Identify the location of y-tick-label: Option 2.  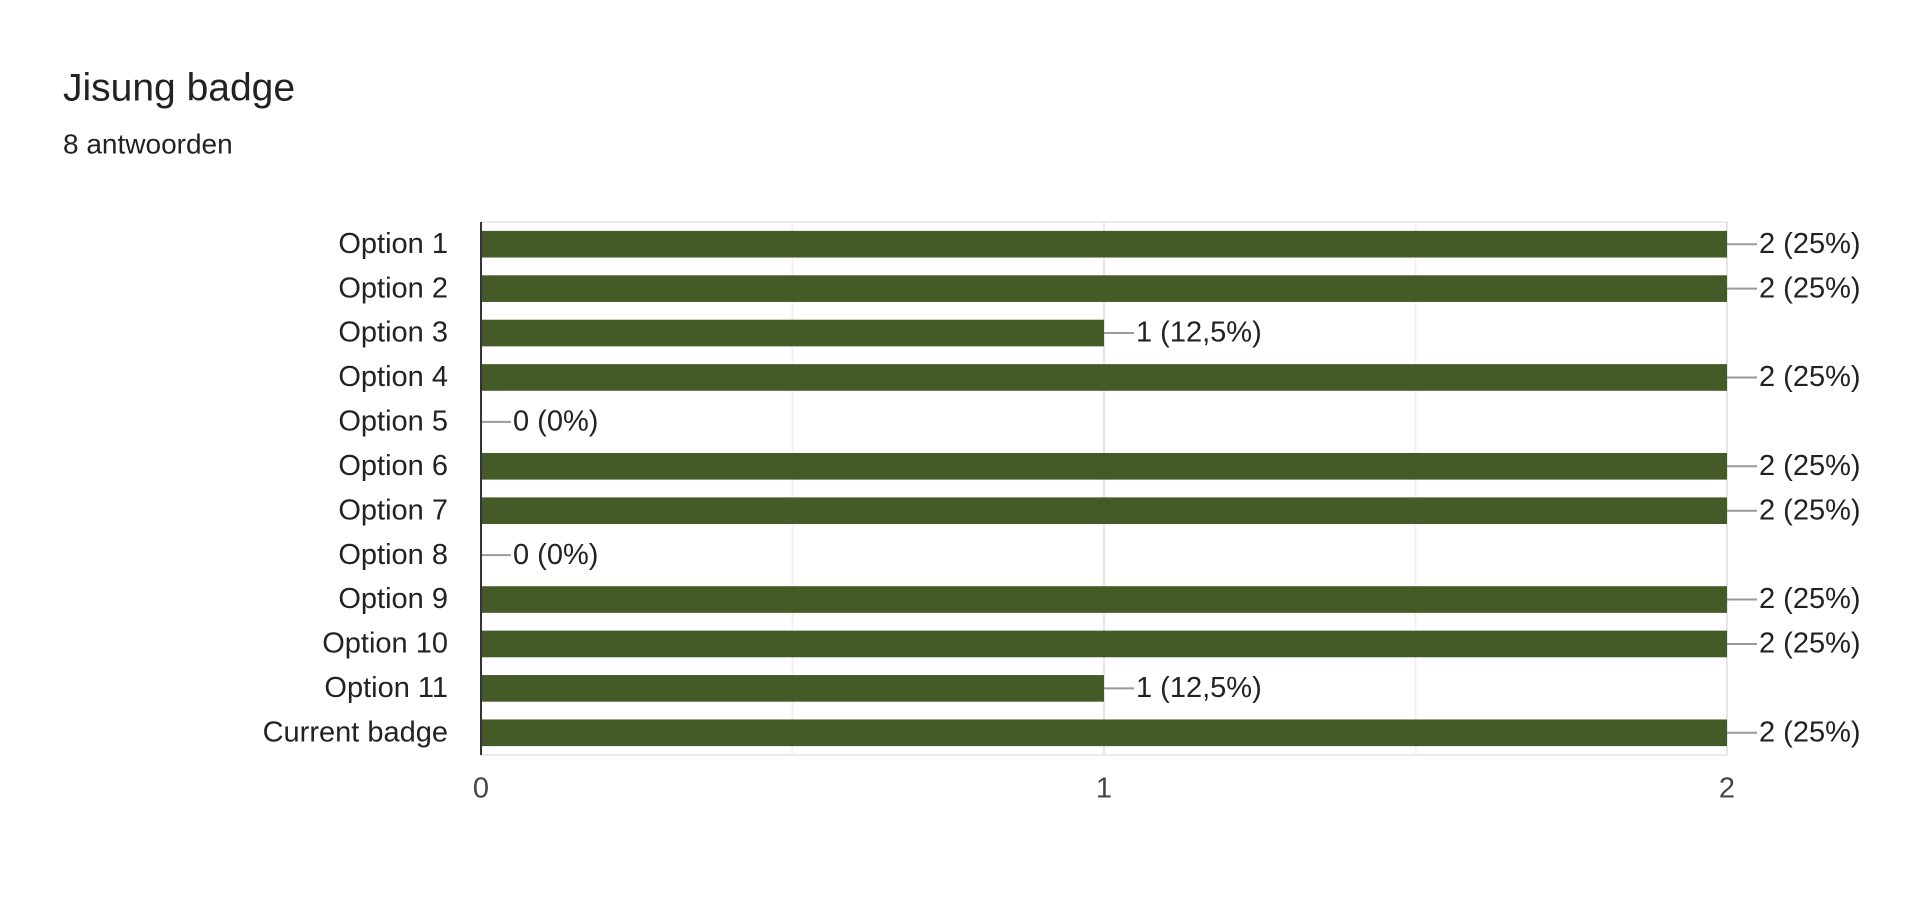
(393, 288).